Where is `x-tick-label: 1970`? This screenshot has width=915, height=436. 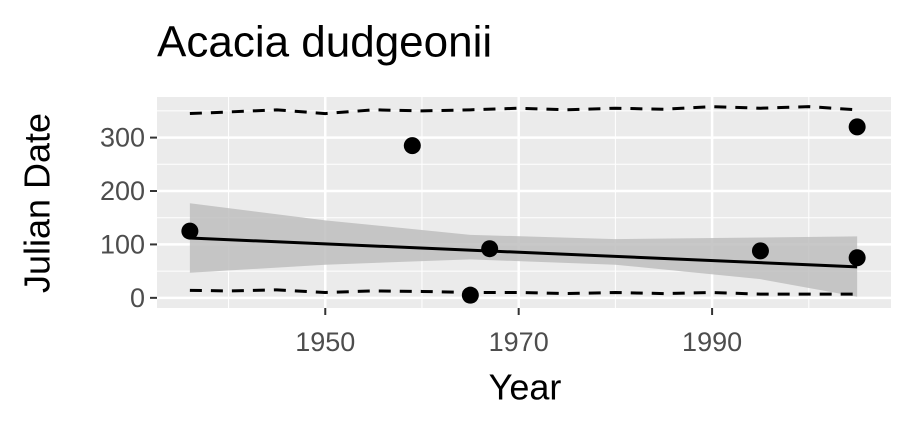 x-tick-label: 1970 is located at coordinates (519, 342).